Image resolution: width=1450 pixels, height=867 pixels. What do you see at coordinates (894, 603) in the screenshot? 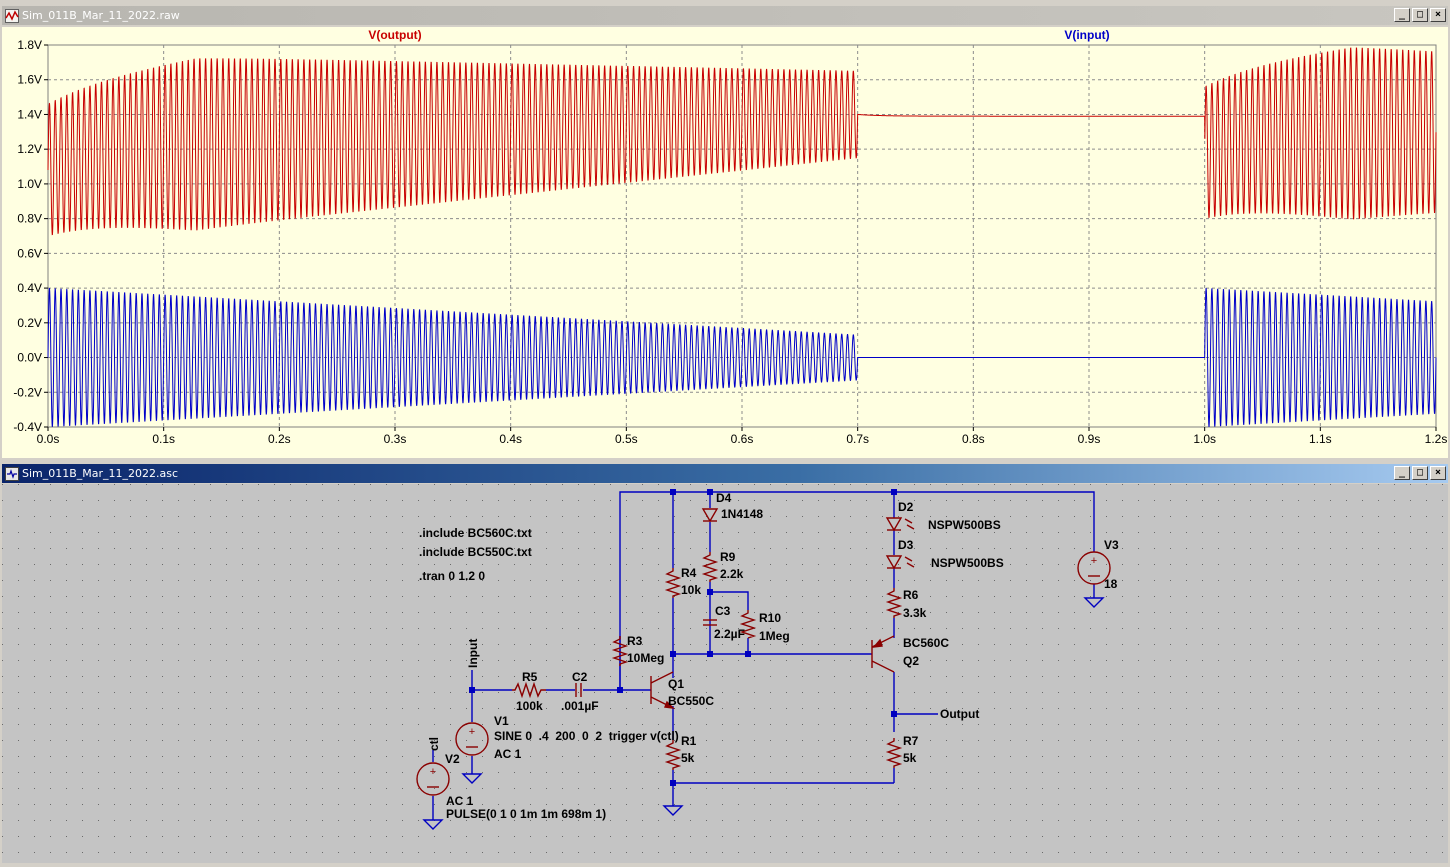
I see `resistor-r6` at bounding box center [894, 603].